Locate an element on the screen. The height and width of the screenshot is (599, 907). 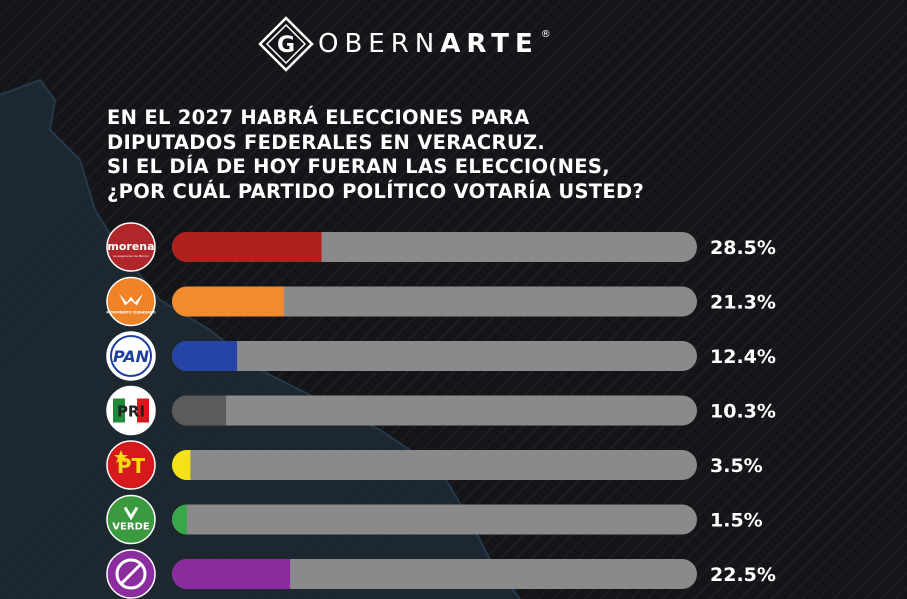
logo-text: MOVIMIENTO CIUDADANO is located at coordinates (130, 313).